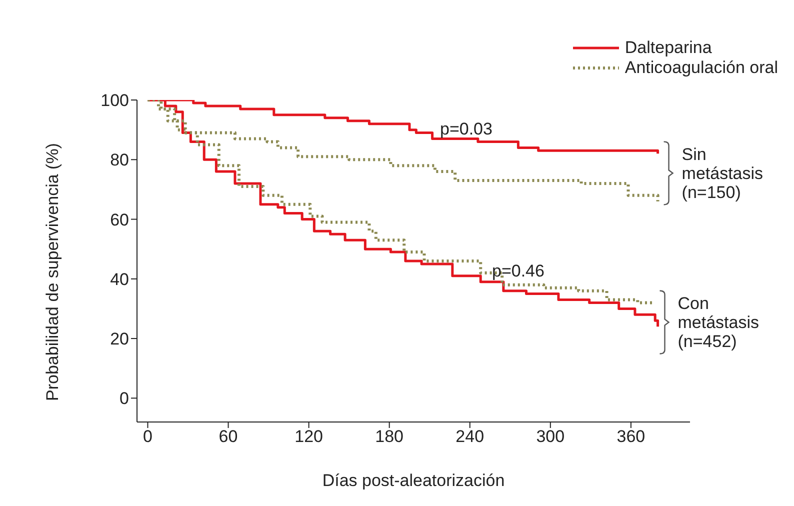 Image resolution: width=794 pixels, height=506 pixels. What do you see at coordinates (701, 68) in the screenshot?
I see `legend-label: Anticoagulación oral` at bounding box center [701, 68].